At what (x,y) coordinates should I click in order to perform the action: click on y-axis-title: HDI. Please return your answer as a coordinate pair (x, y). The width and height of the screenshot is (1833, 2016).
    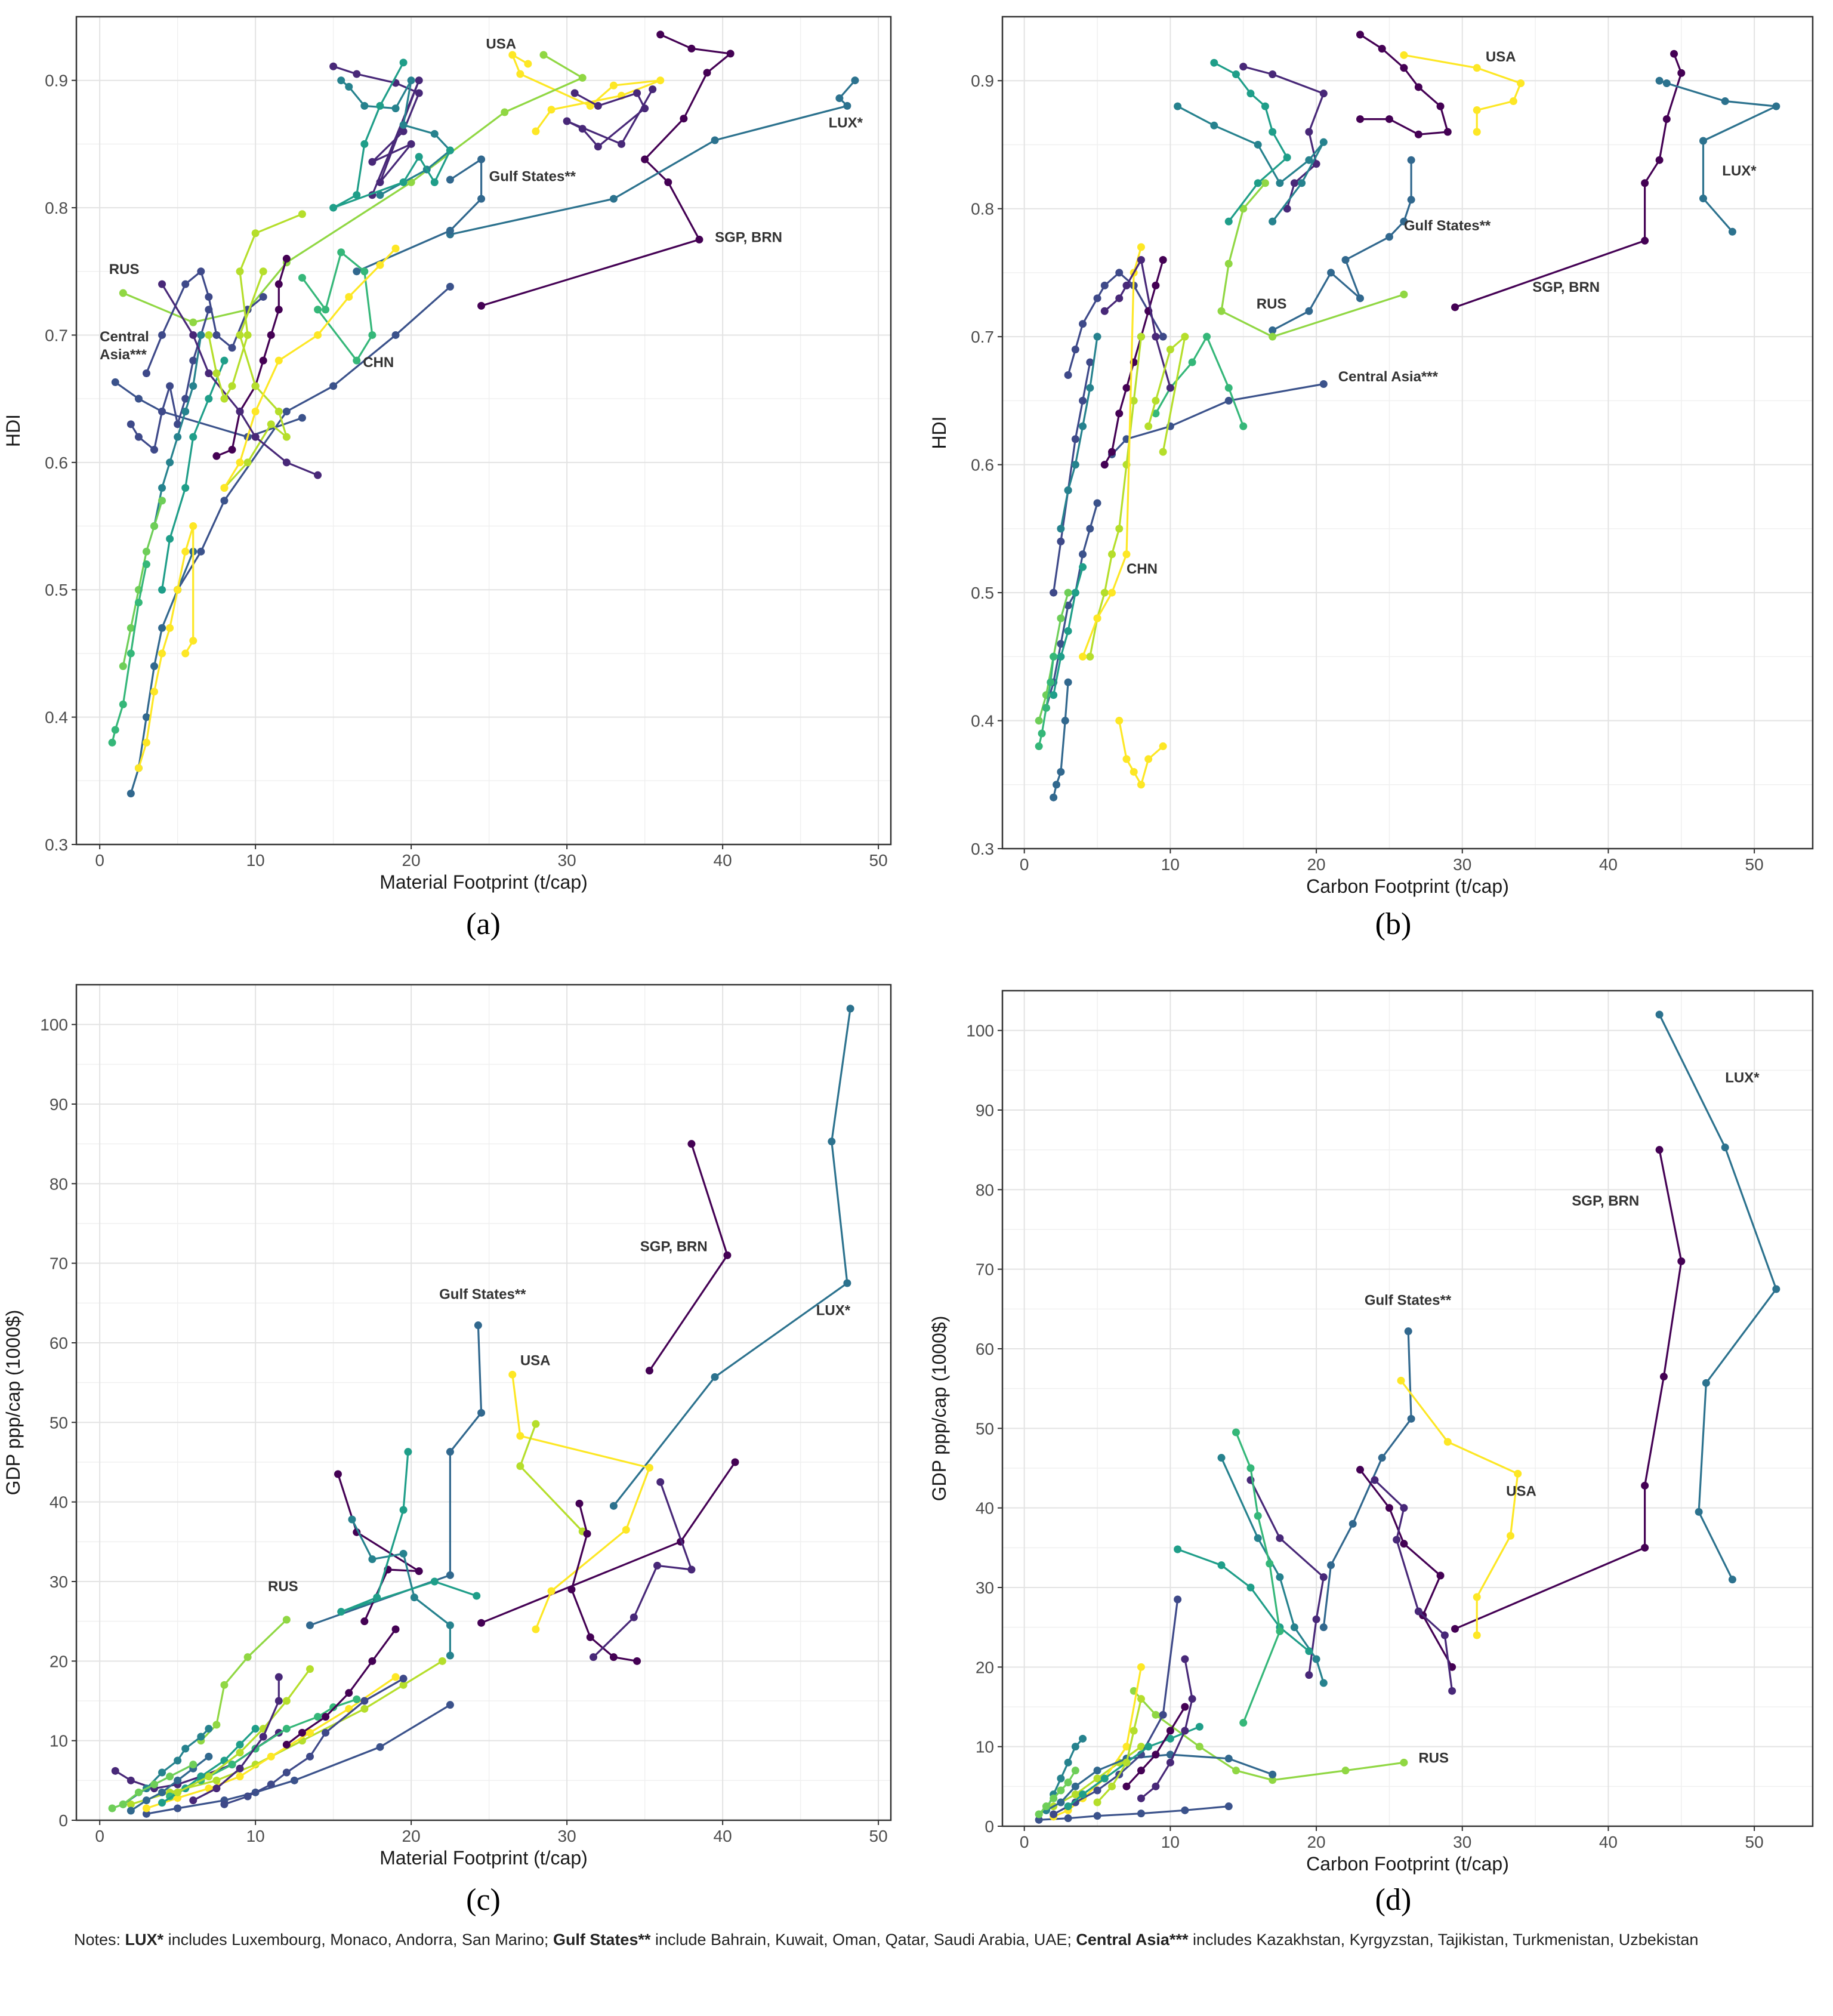
    Looking at the image, I should click on (939, 432).